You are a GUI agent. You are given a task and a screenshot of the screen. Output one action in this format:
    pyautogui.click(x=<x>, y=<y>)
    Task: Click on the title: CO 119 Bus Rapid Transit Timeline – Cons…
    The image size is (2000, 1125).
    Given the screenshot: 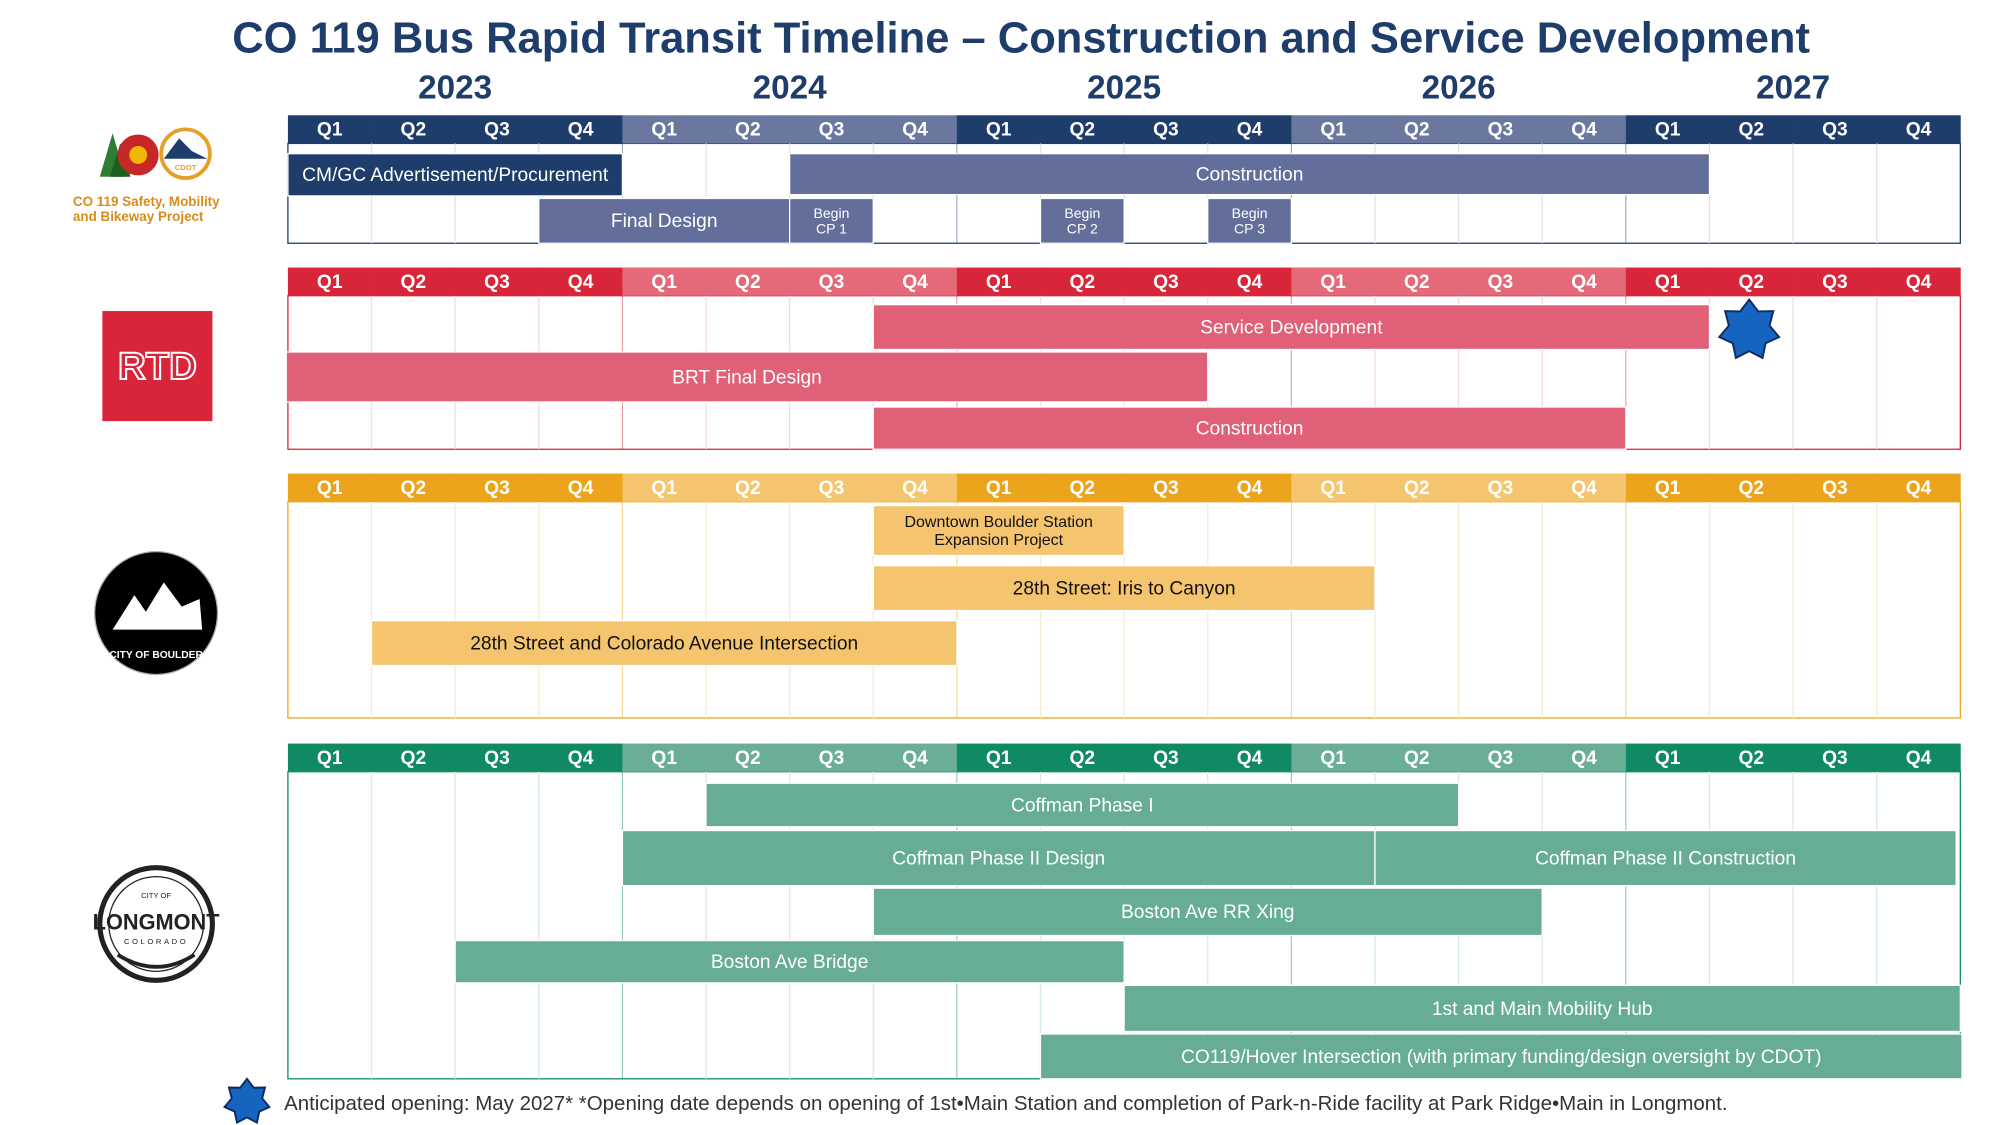 What is the action you would take?
    pyautogui.click(x=1021, y=39)
    